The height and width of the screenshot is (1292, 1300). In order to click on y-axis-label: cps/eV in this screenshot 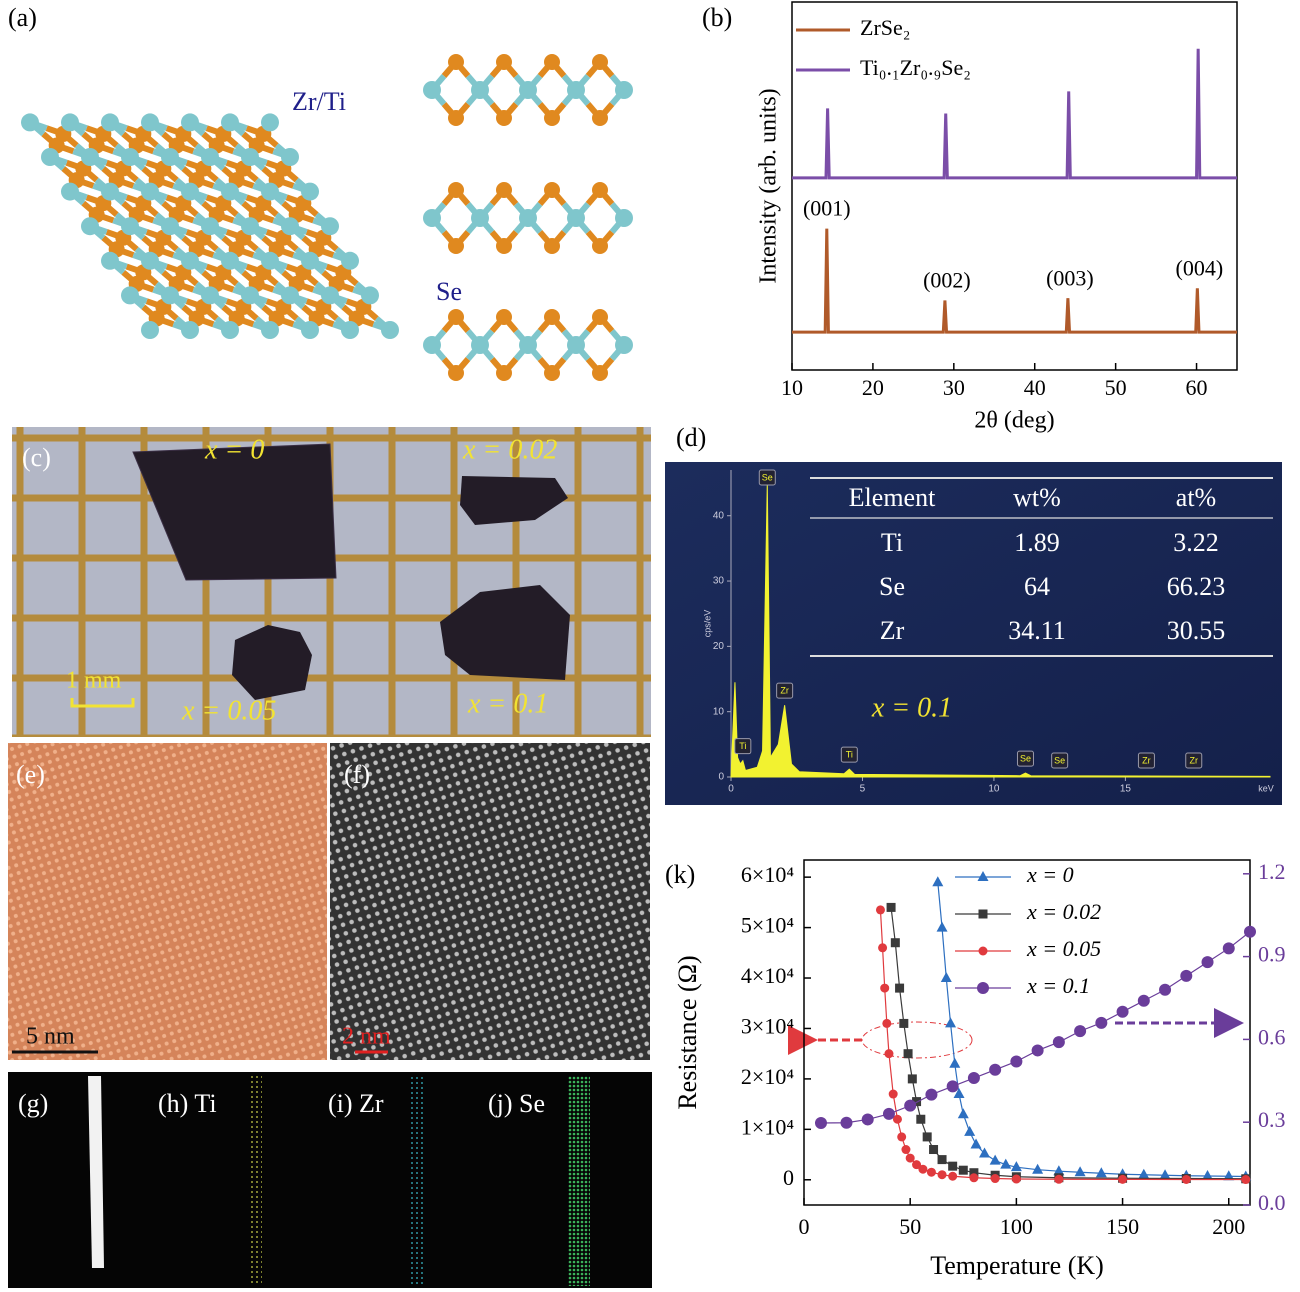, I will do `click(707, 624)`.